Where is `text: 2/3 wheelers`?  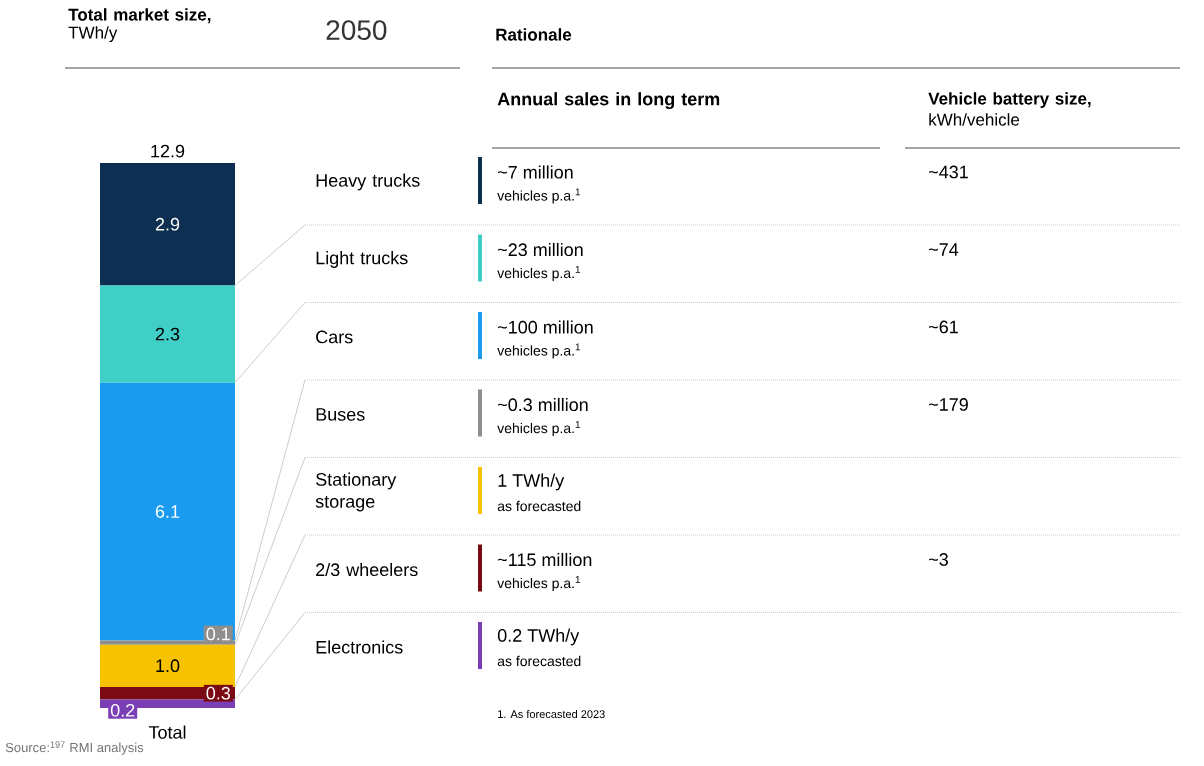 text: 2/3 wheelers is located at coordinates (367, 569).